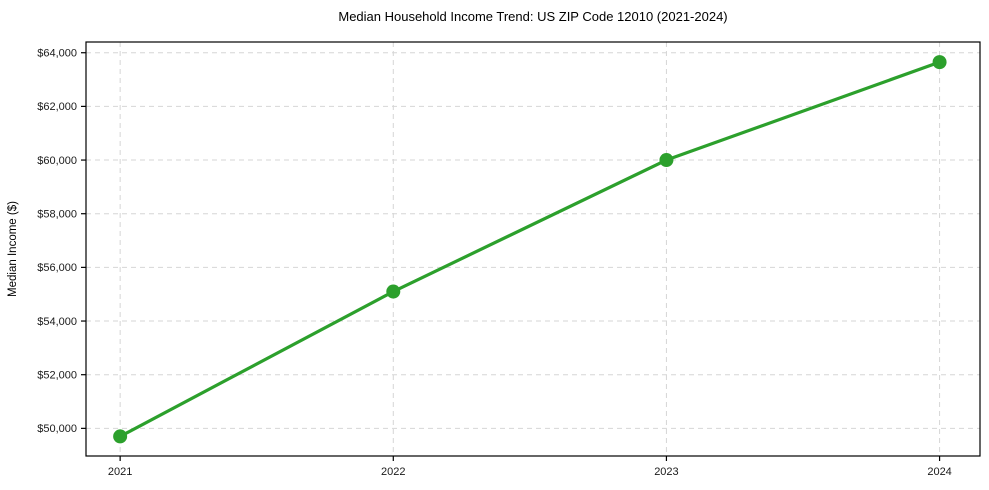  I want to click on data-point-marker-2024, so click(939, 62).